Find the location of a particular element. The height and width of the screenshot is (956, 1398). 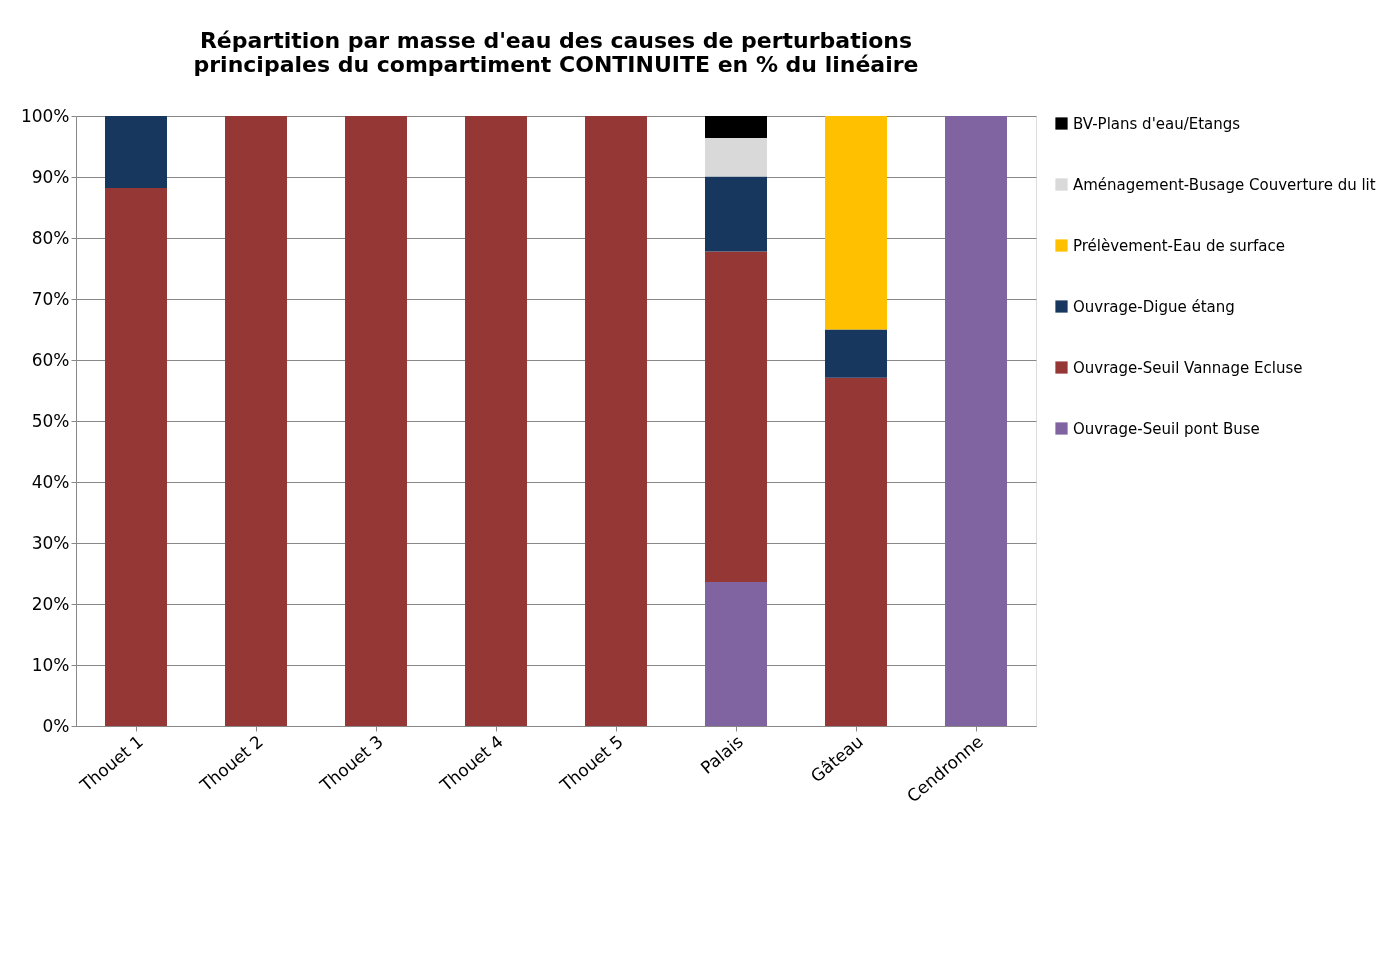

y-tick-label: 90% is located at coordinates (50, 176).